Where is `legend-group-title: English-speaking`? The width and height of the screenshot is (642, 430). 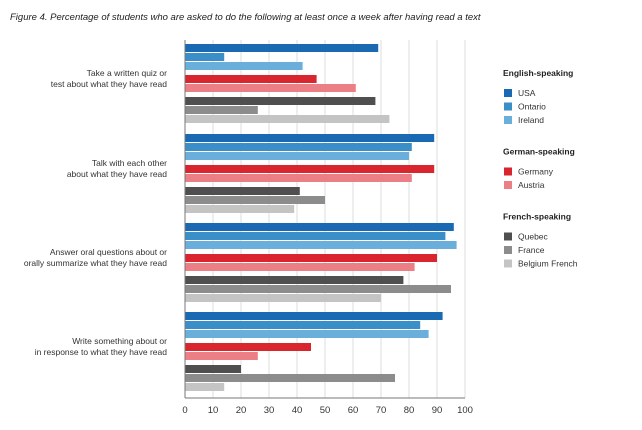 legend-group-title: English-speaking is located at coordinates (538, 73).